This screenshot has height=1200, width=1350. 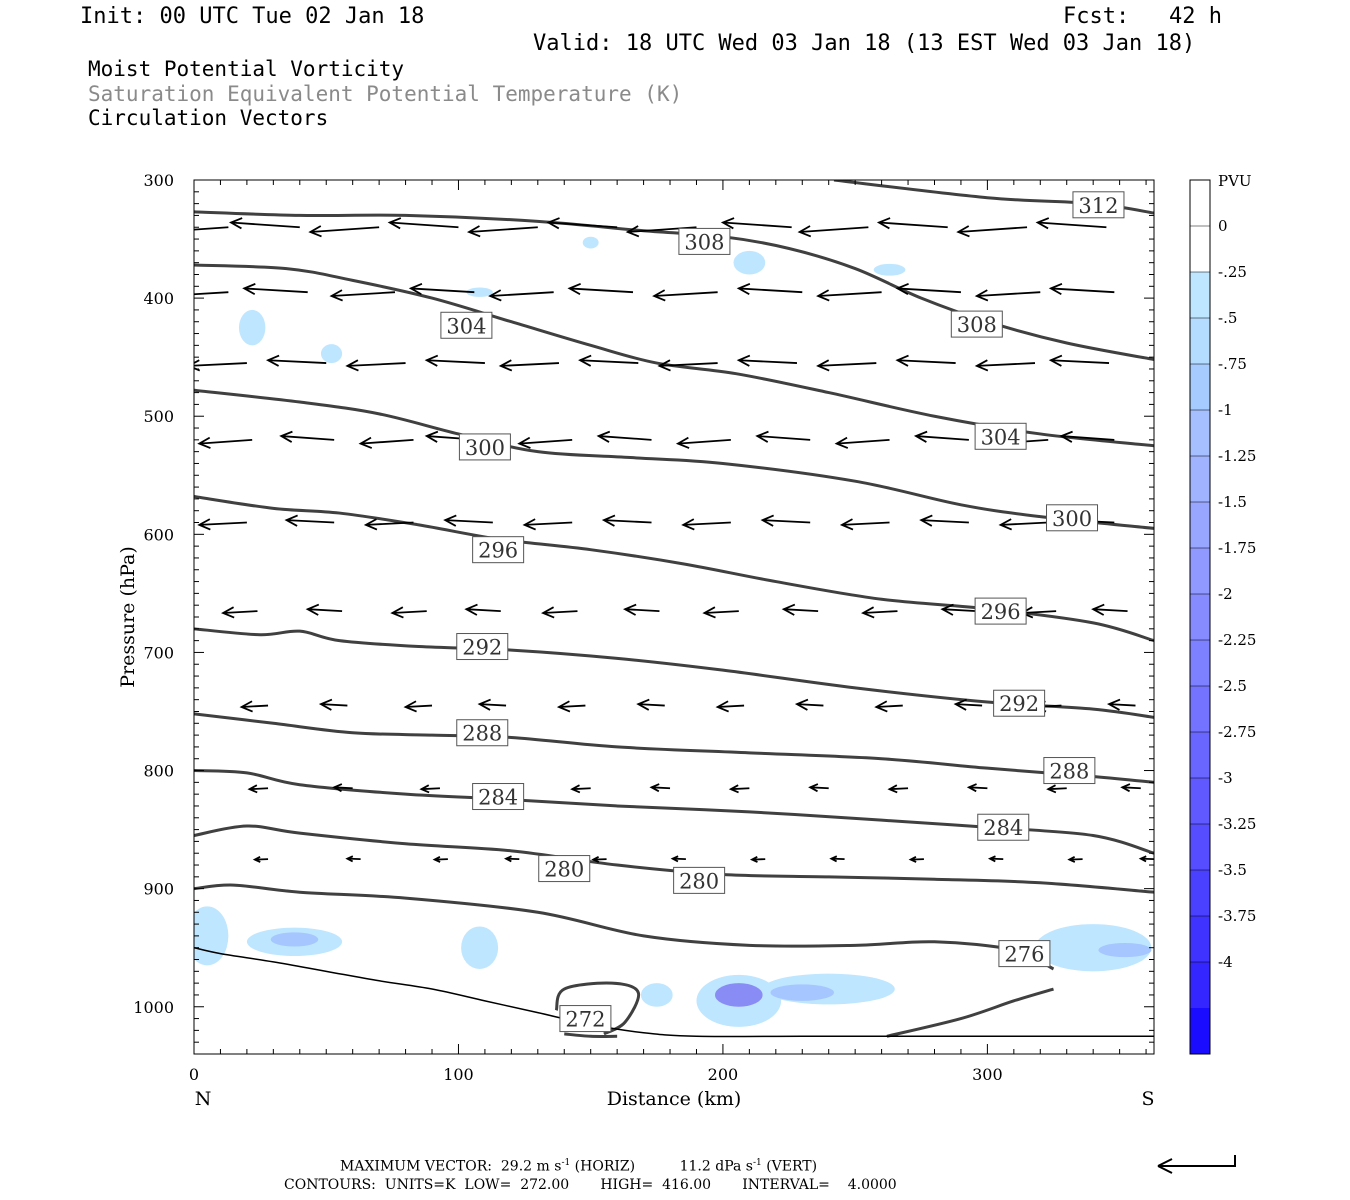 What do you see at coordinates (1147, 1099) in the screenshot?
I see `x-right-end-label: S` at bounding box center [1147, 1099].